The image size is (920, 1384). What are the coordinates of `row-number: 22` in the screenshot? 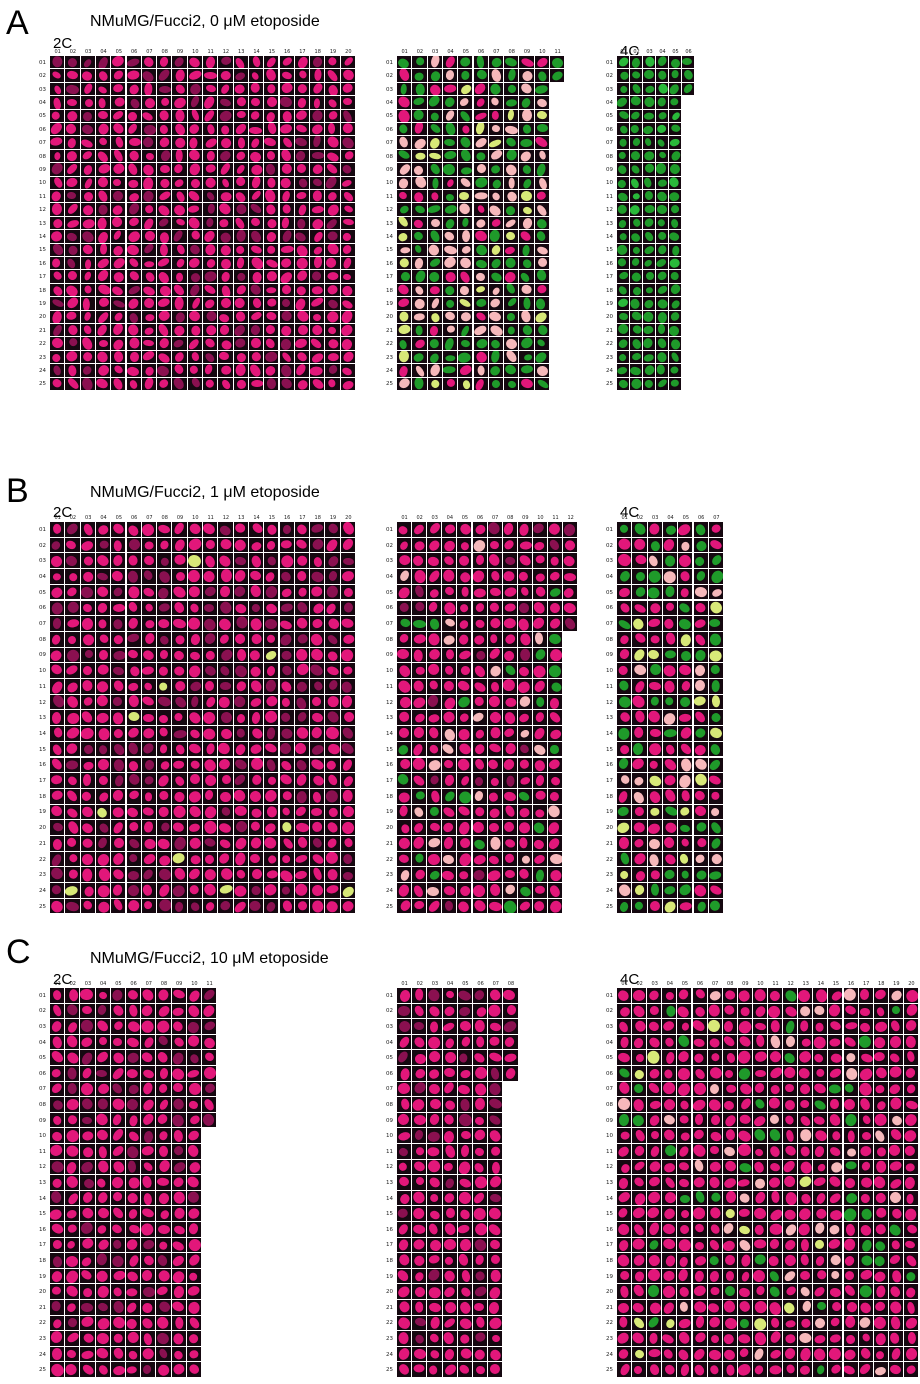 It's located at (389, 859).